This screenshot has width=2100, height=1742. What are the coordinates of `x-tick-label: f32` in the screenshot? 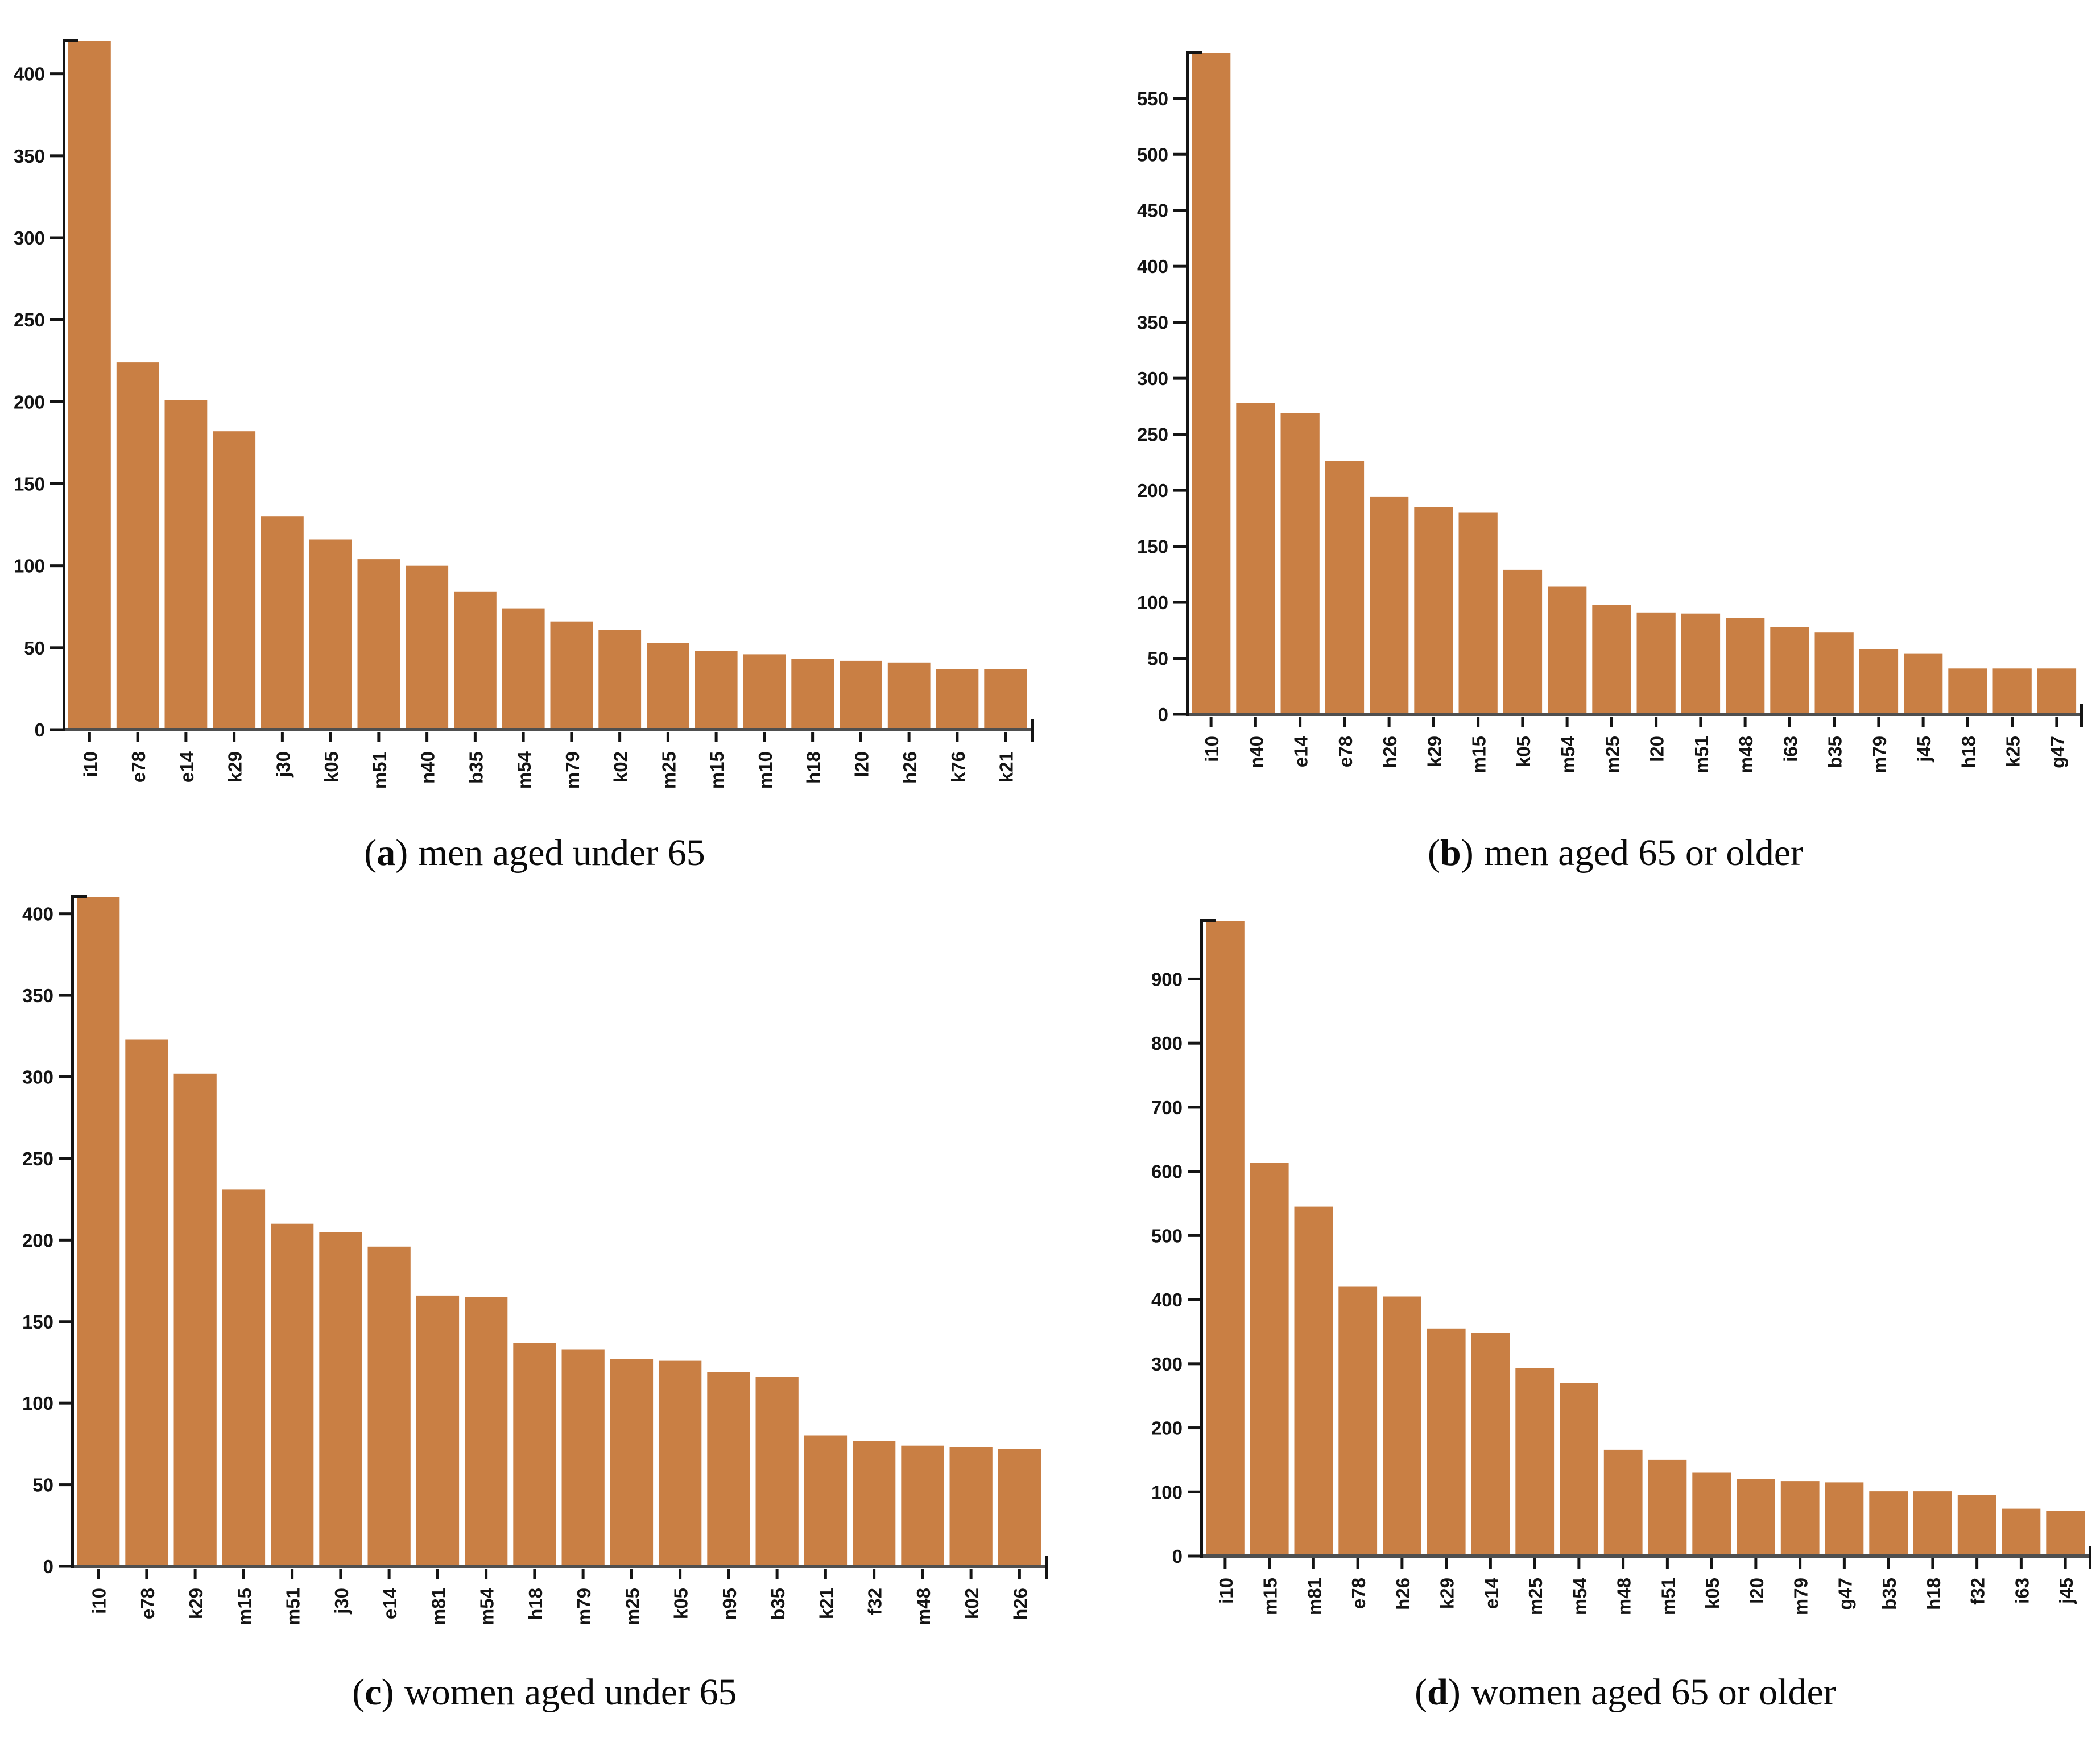 It's located at (875, 1601).